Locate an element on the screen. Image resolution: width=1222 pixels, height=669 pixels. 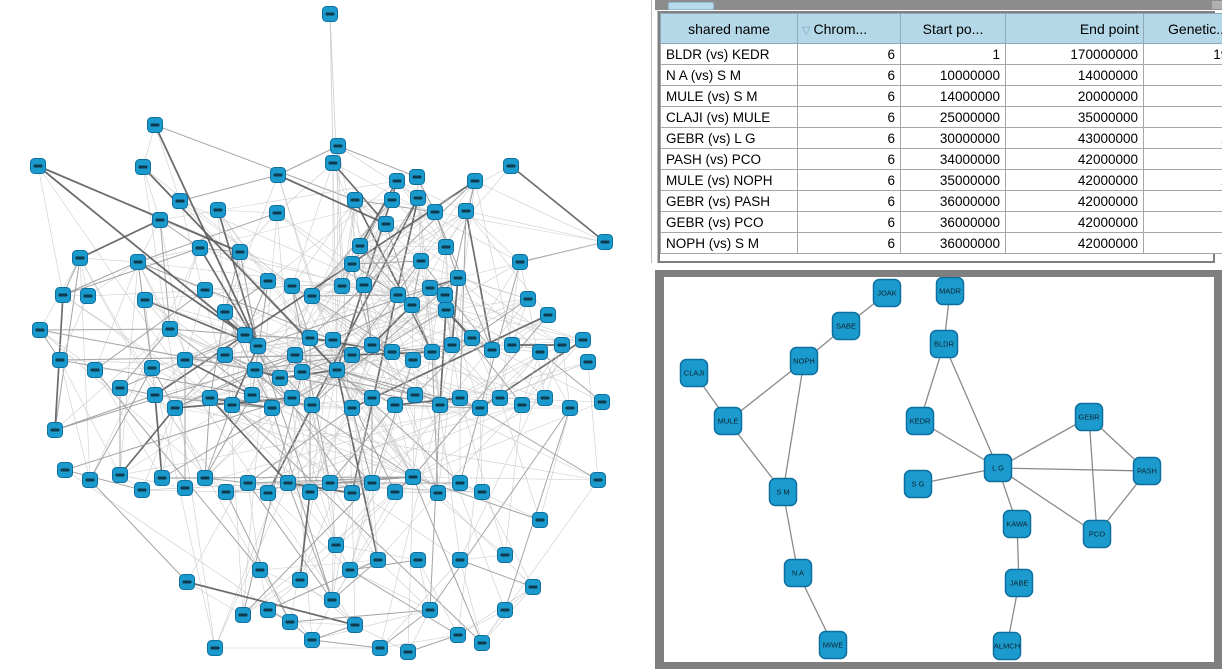
network-node-MIWE: MIWE is located at coordinates (833, 645).